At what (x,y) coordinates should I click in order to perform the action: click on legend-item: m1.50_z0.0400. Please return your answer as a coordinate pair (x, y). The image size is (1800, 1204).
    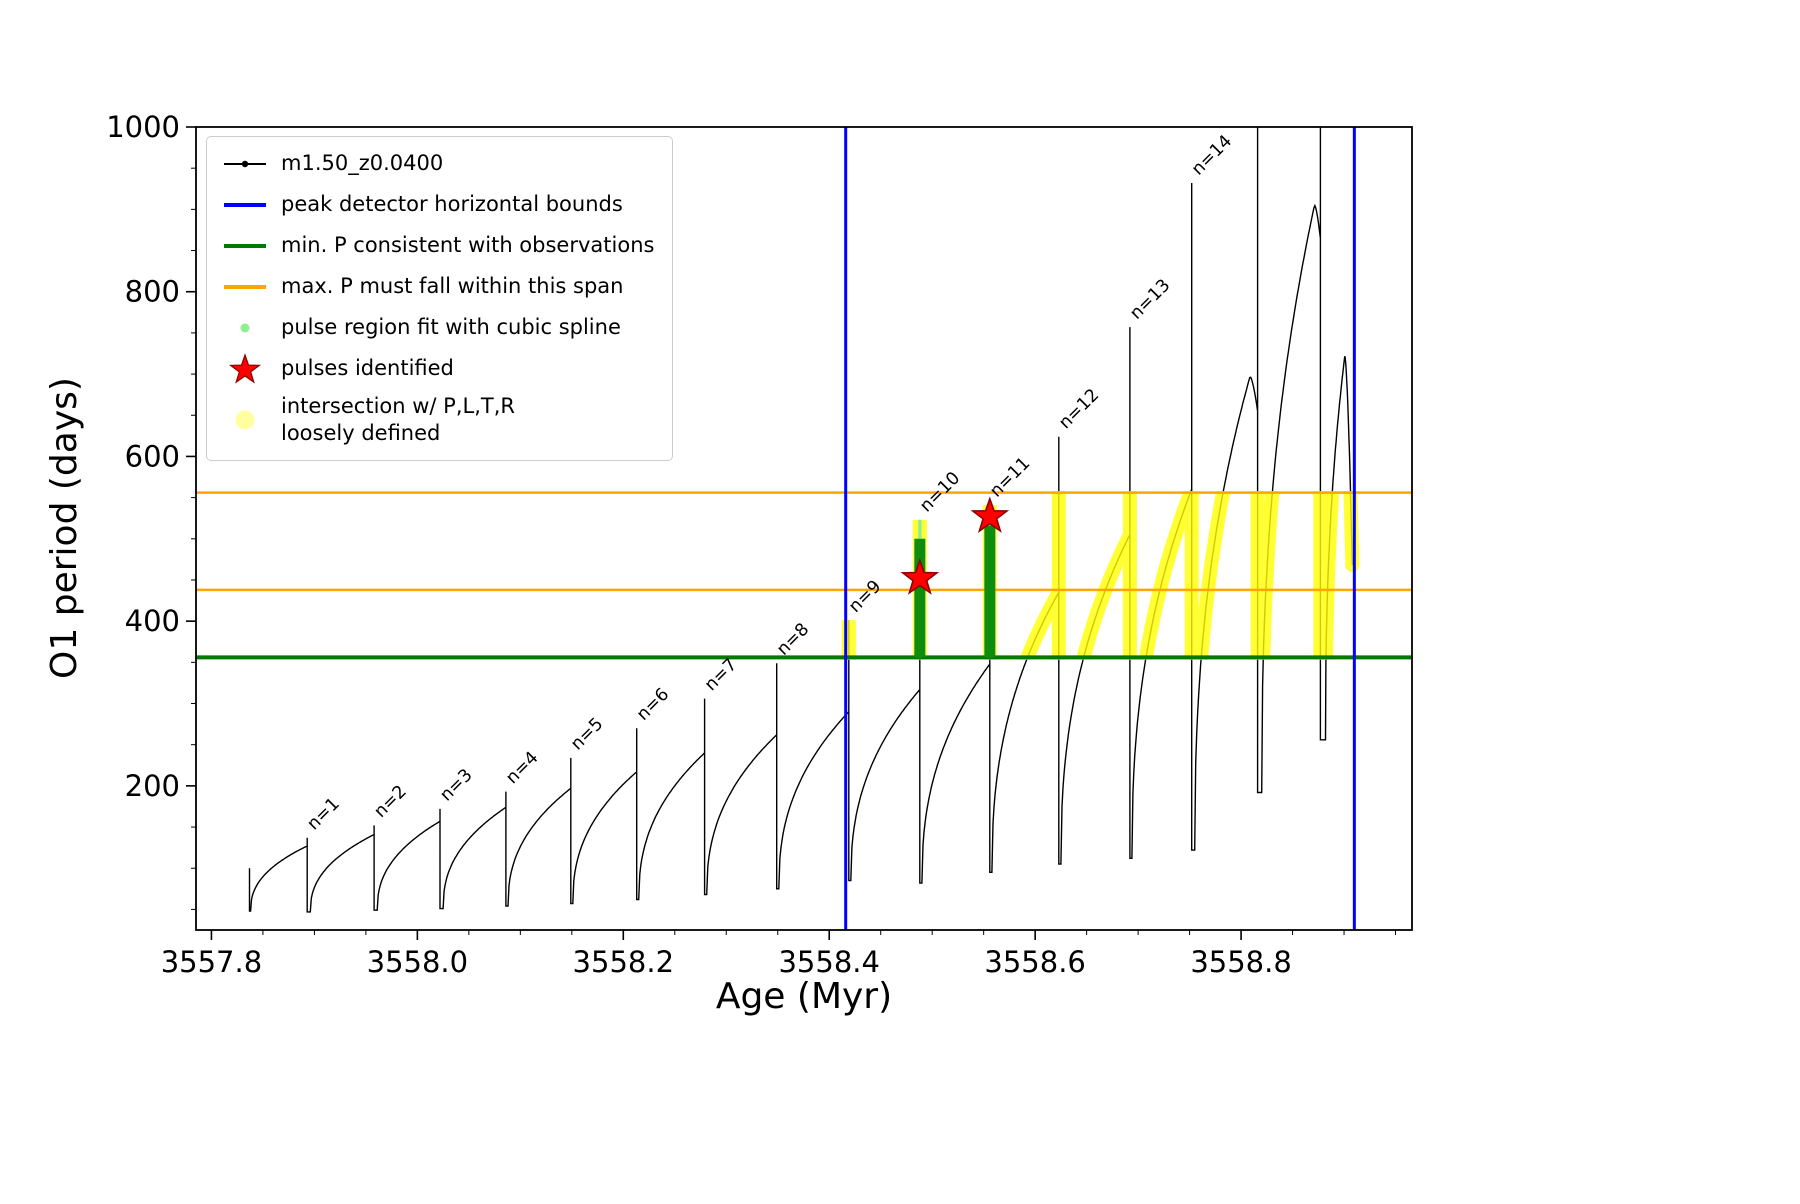
    Looking at the image, I should click on (436, 164).